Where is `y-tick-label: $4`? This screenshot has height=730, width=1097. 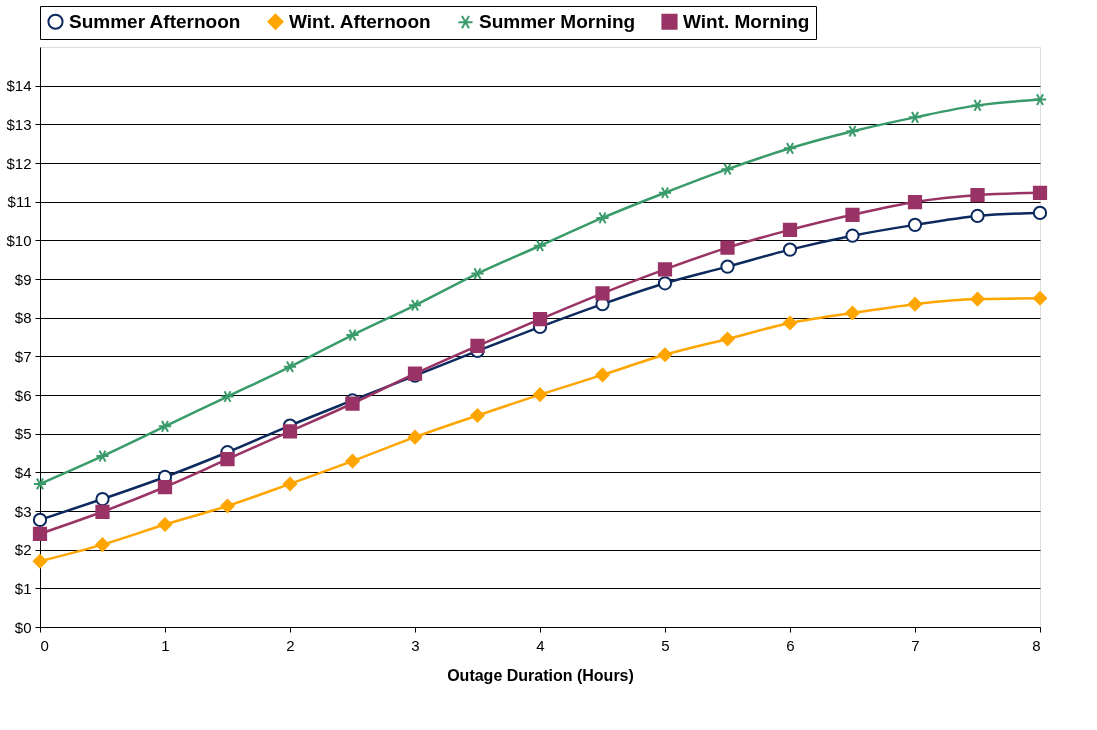 y-tick-label: $4 is located at coordinates (23, 472).